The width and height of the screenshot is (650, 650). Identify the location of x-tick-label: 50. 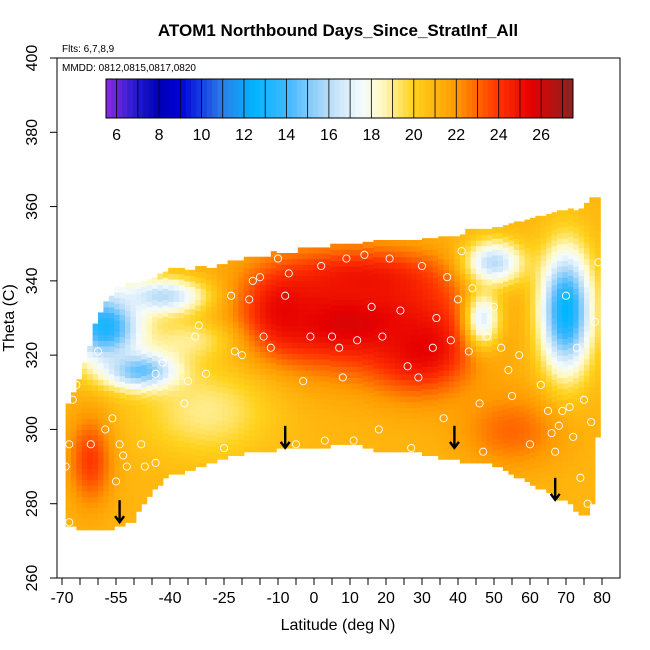
(494, 598).